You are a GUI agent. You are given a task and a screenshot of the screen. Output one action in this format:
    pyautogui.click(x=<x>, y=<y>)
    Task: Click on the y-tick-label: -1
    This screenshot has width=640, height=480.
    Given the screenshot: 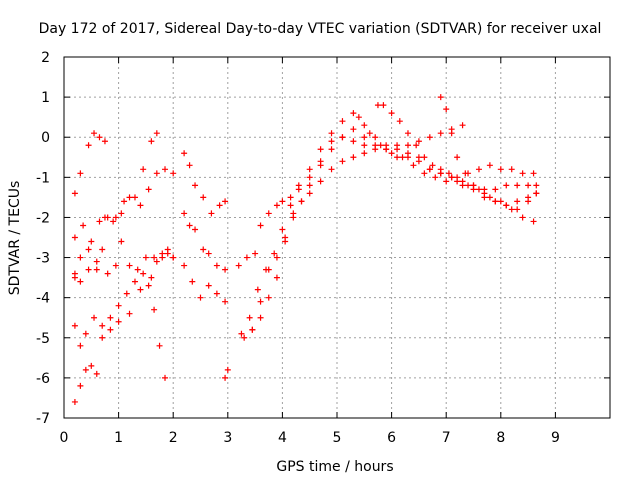 What is the action you would take?
    pyautogui.click(x=43, y=178)
    